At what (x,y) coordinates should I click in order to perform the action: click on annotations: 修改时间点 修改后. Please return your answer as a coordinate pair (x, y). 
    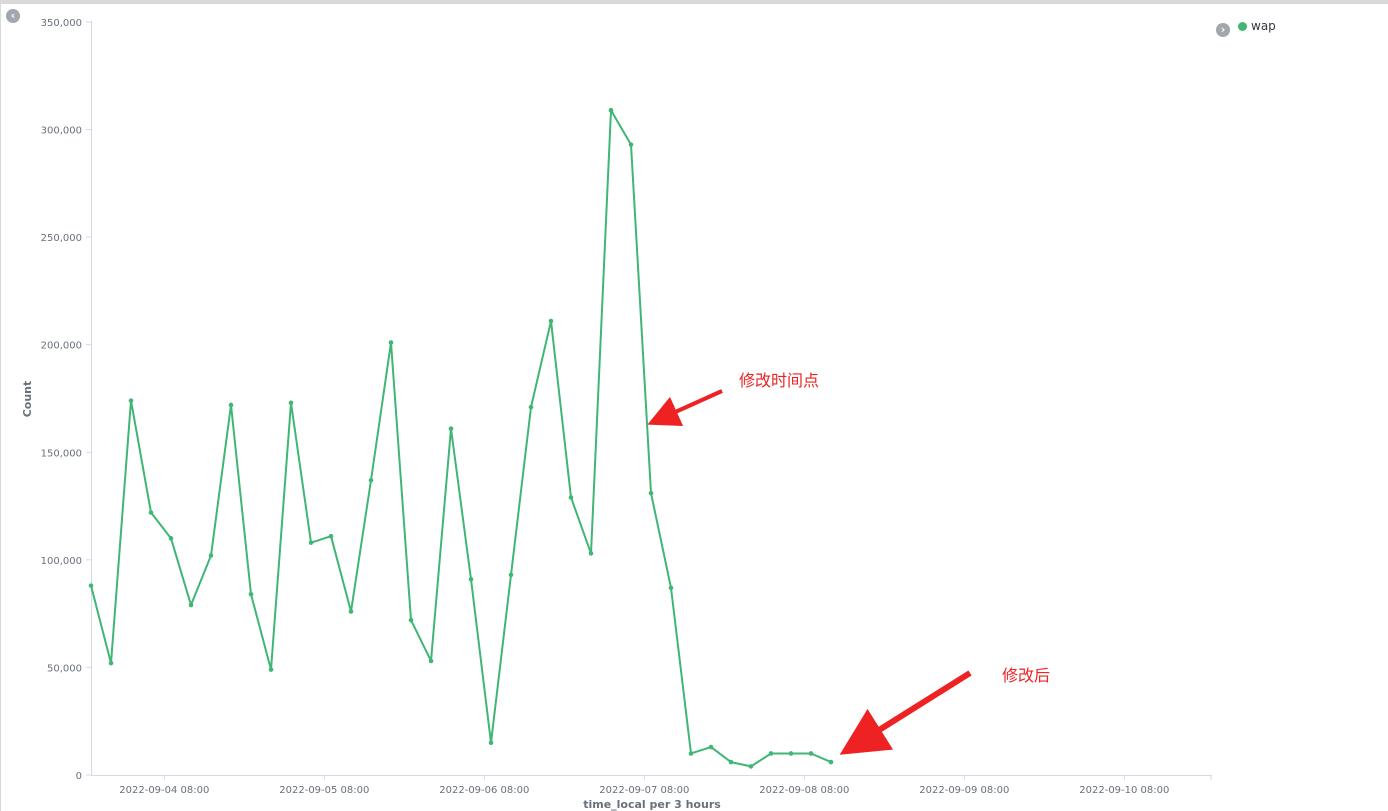
    Looking at the image, I should click on (848, 563).